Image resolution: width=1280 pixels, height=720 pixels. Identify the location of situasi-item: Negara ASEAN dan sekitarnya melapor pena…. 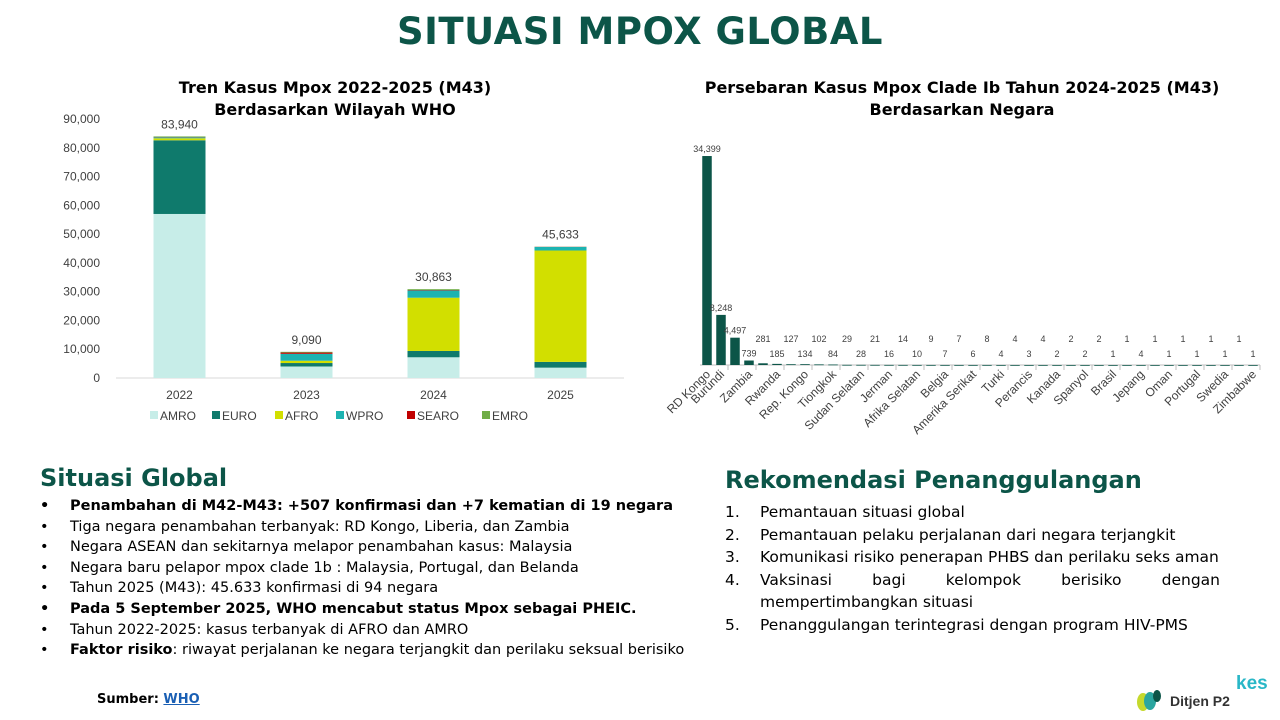
(367, 547).